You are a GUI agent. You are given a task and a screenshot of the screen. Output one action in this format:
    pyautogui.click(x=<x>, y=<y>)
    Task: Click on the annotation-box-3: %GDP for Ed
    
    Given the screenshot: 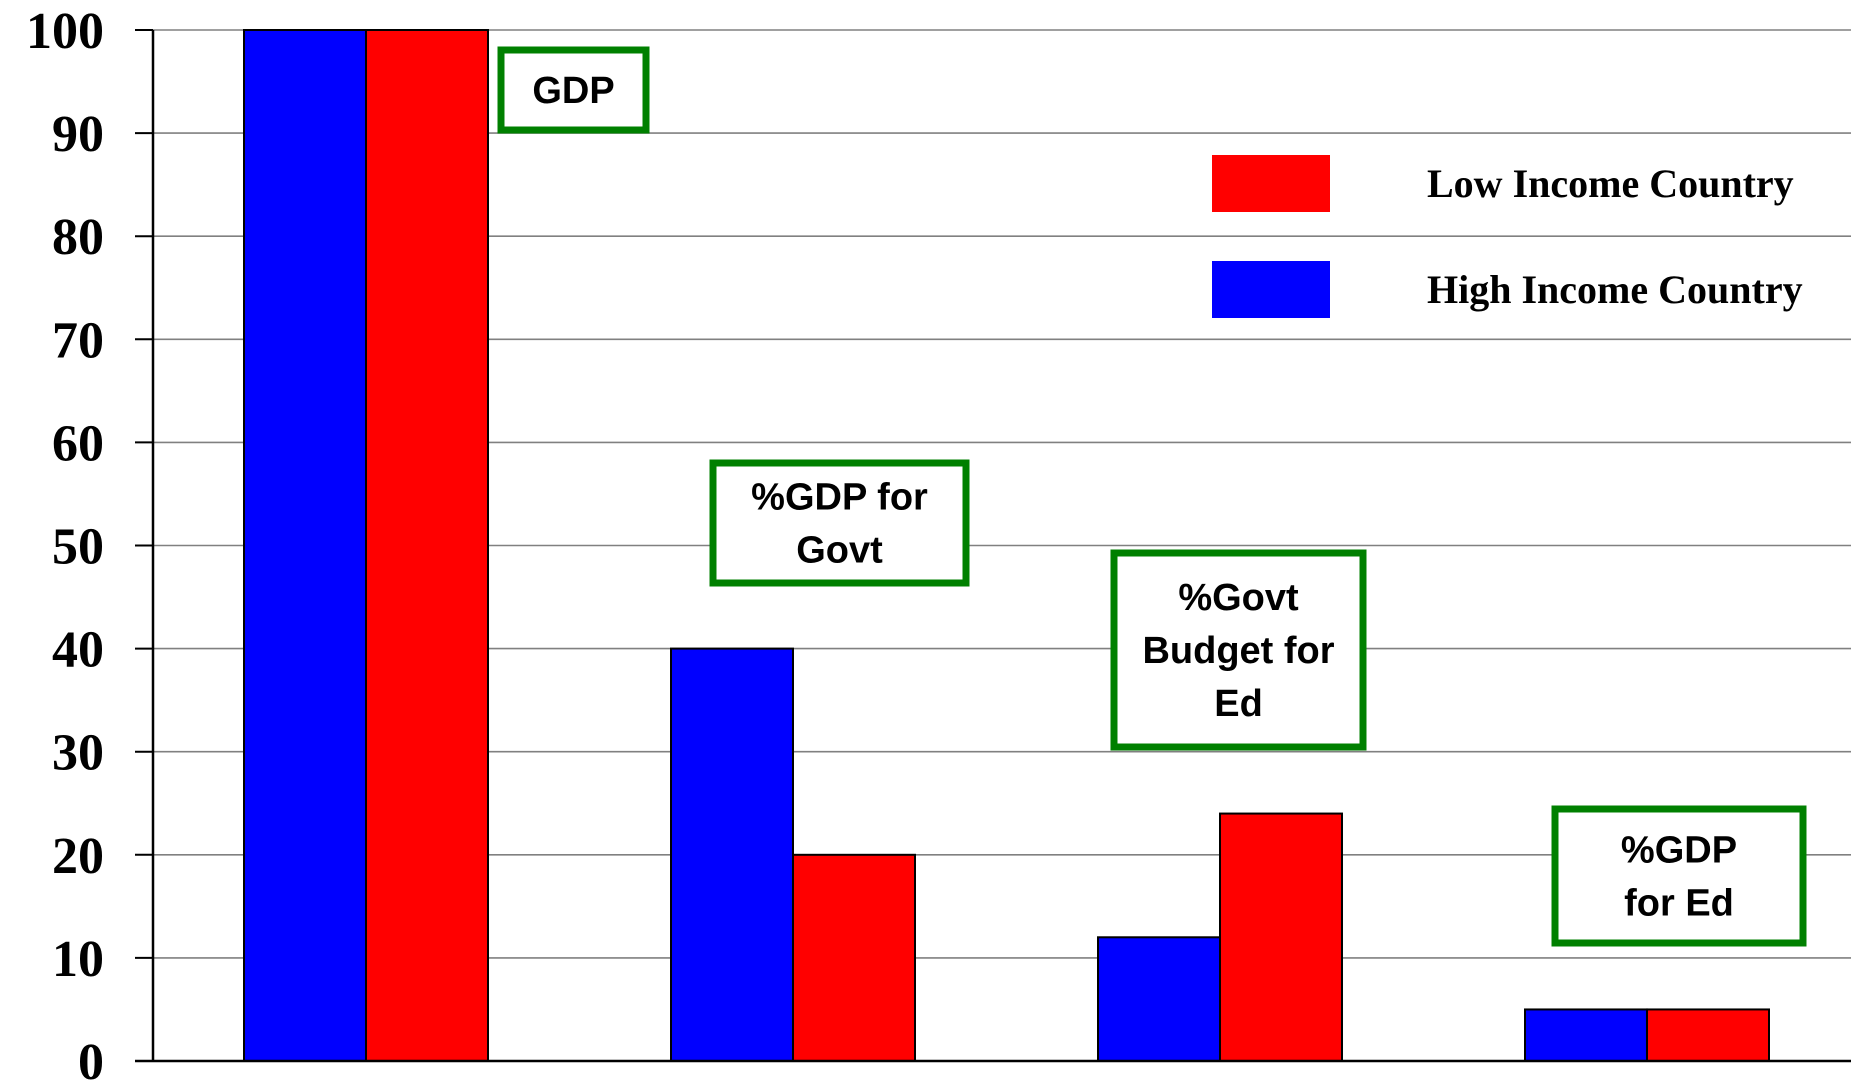 What is the action you would take?
    pyautogui.click(x=1679, y=876)
    